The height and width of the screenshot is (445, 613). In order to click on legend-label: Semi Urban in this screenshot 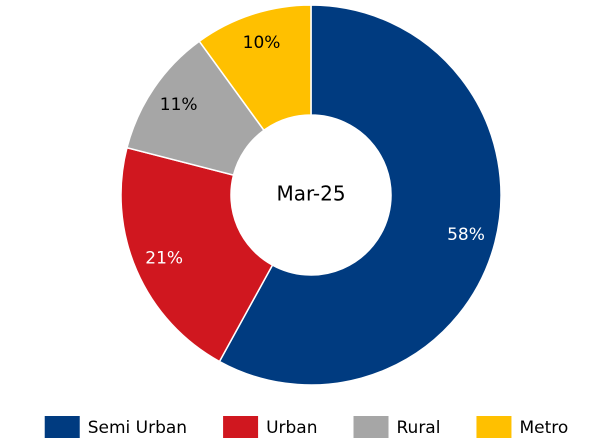, I will do `click(137, 428)`.